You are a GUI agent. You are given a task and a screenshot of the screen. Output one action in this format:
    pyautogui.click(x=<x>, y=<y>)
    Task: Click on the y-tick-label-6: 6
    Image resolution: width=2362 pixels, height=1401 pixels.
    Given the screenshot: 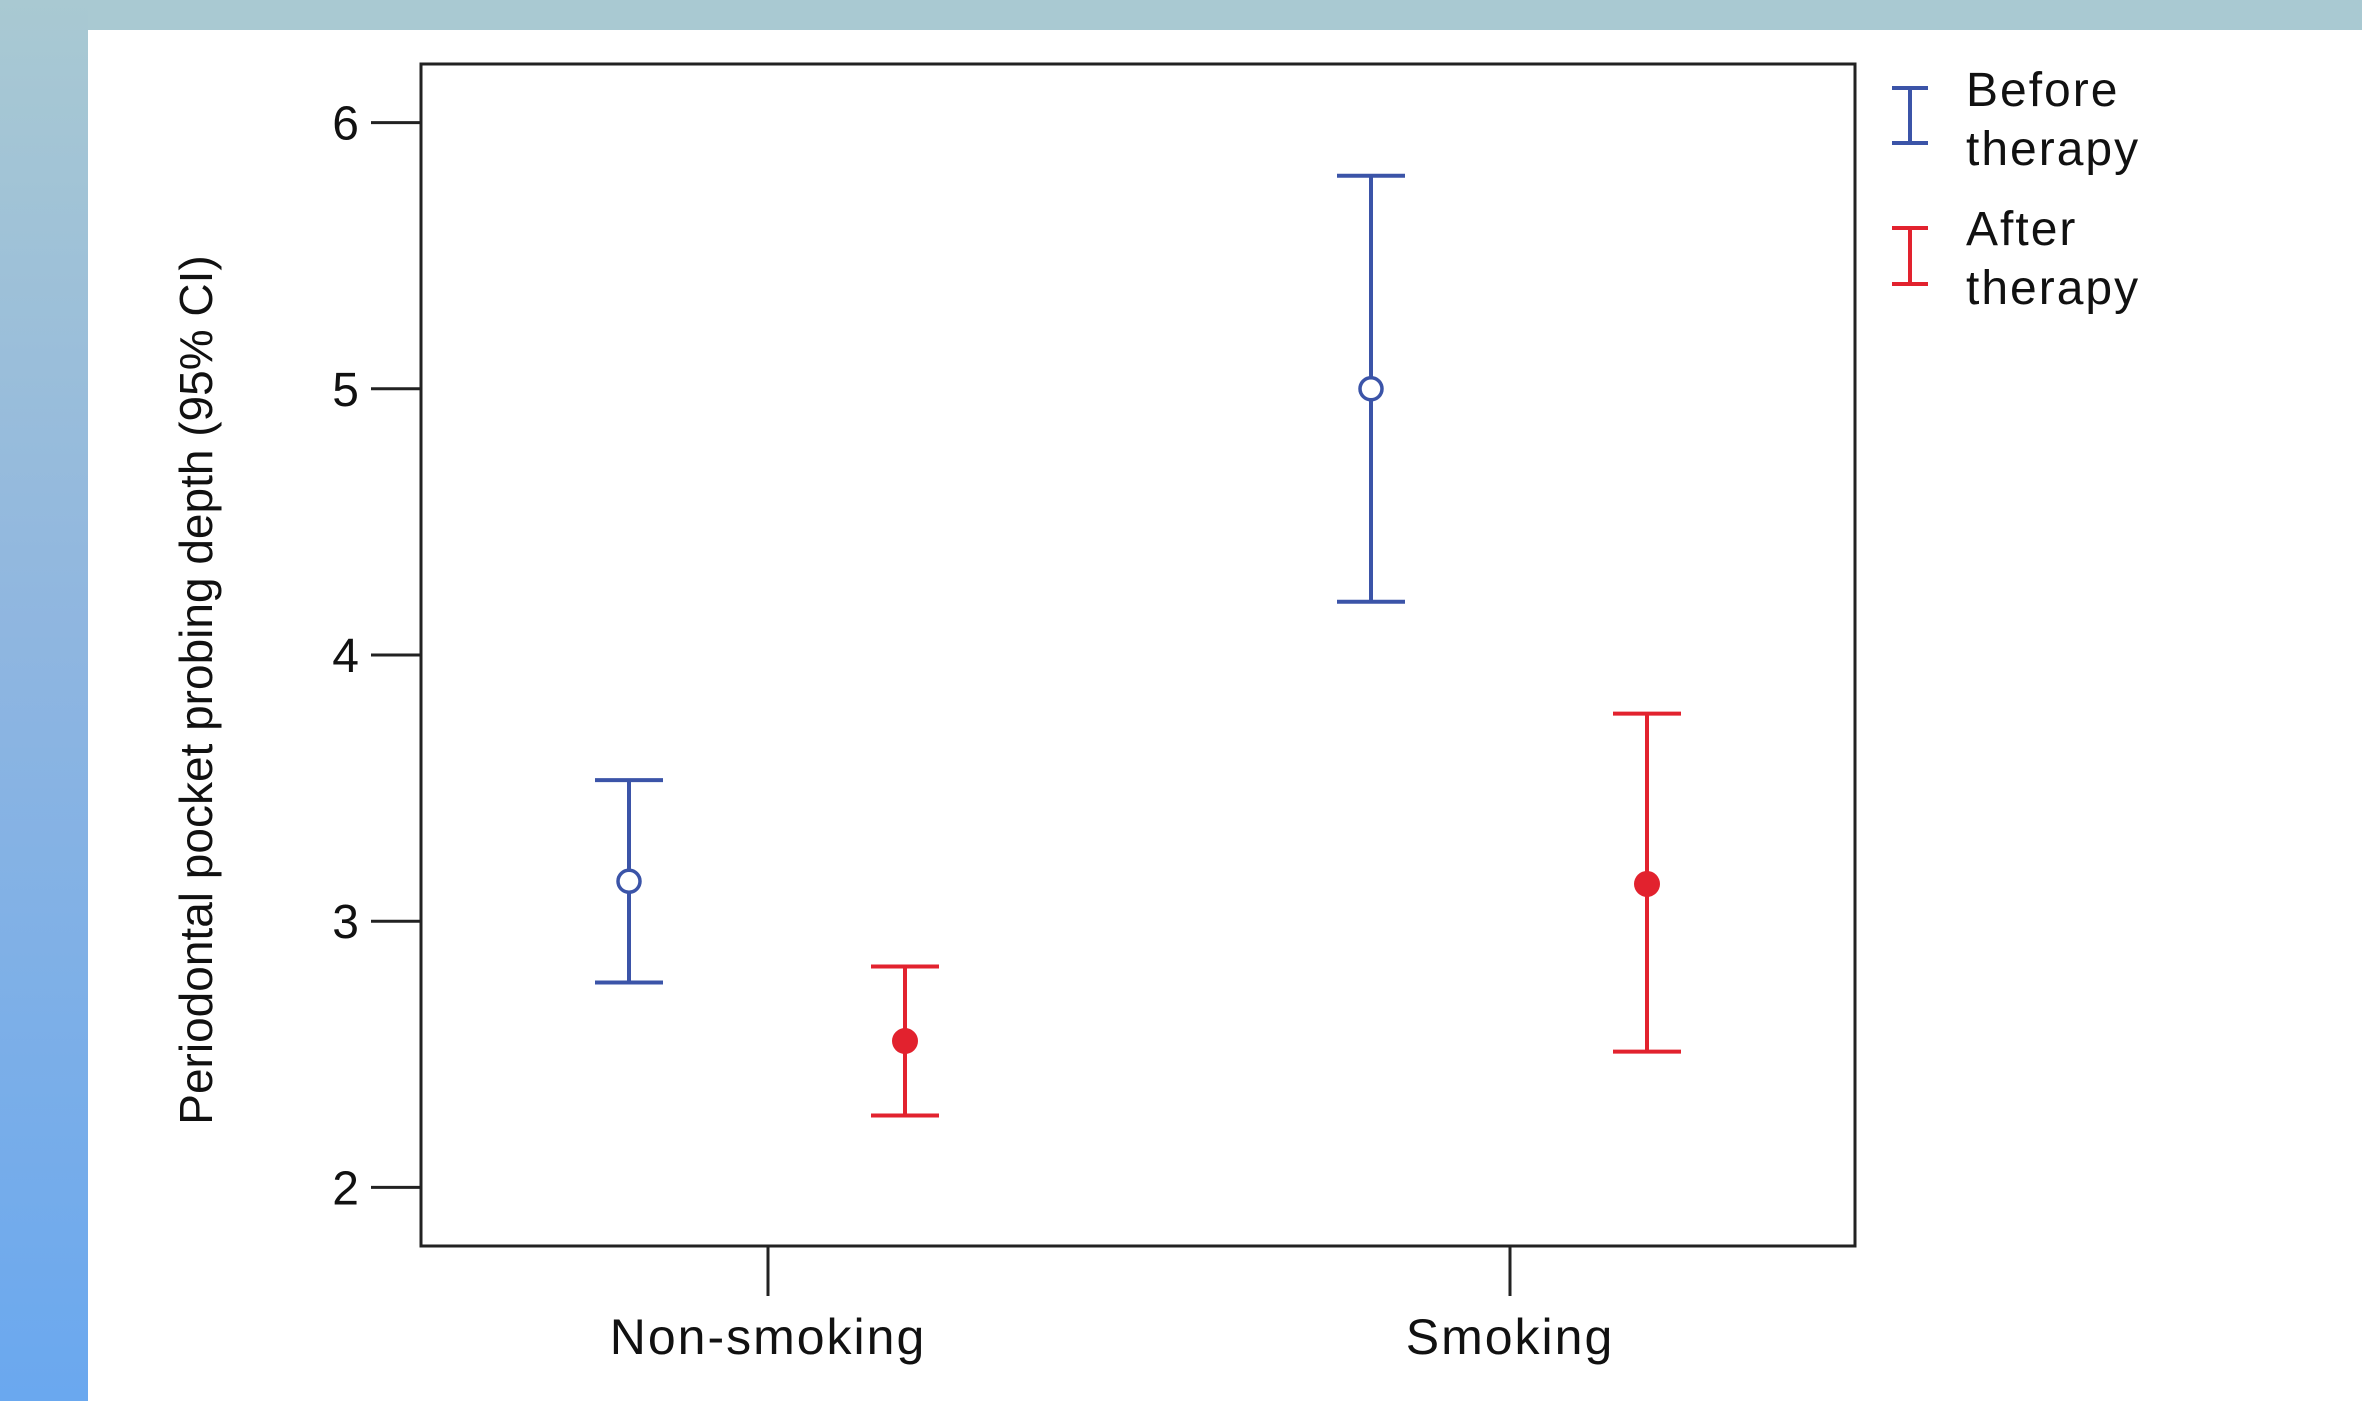 What is the action you would take?
    pyautogui.click(x=345, y=124)
    